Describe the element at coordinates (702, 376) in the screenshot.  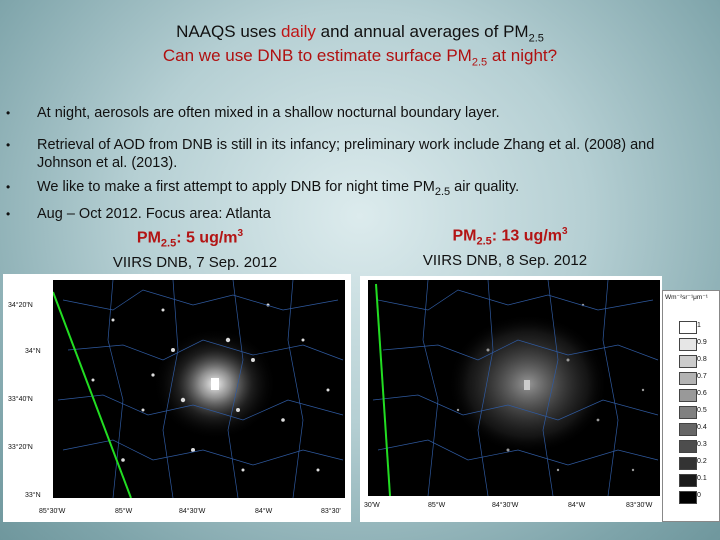
I see `colorbar-tick-label: 0.7` at that location.